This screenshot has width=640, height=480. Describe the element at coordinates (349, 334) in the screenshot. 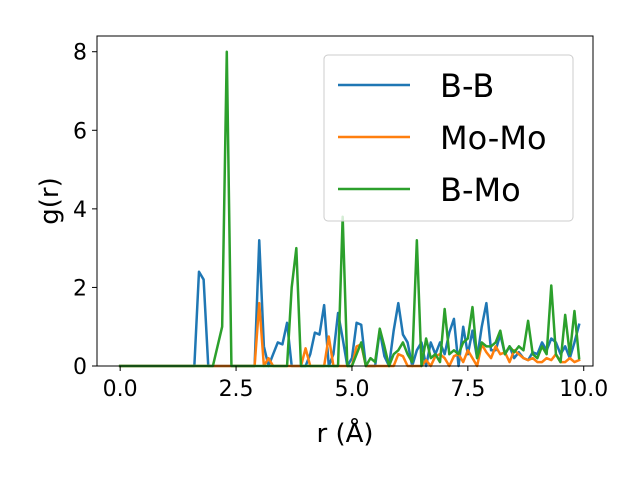

I see `series-line-mo-mo` at that location.